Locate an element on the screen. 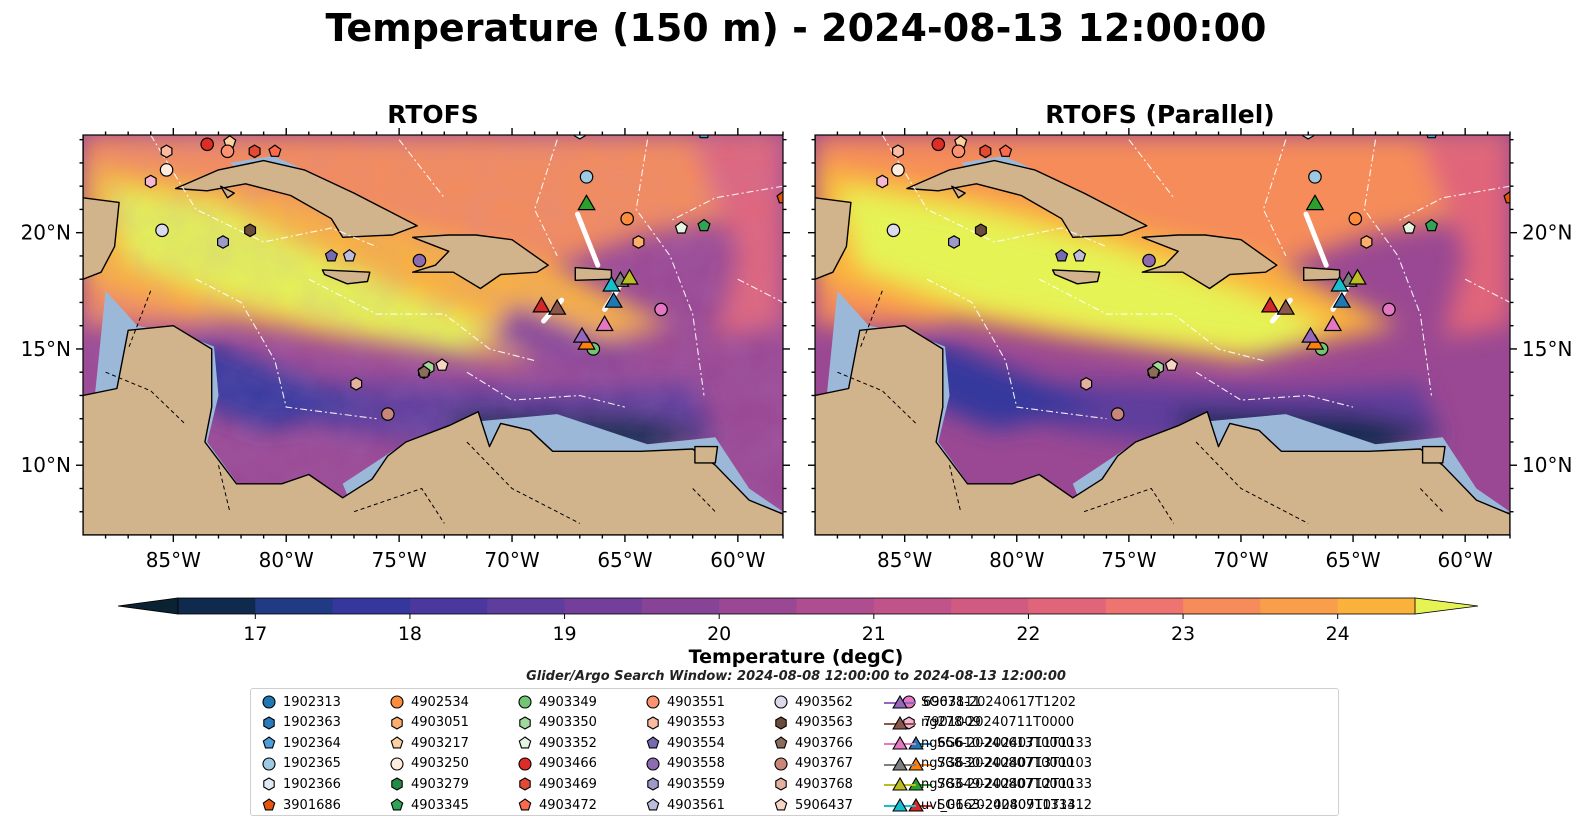 This screenshot has height=829, width=1592. legend-entry-label: SG649-20240712T1133 is located at coordinates (1015, 784).